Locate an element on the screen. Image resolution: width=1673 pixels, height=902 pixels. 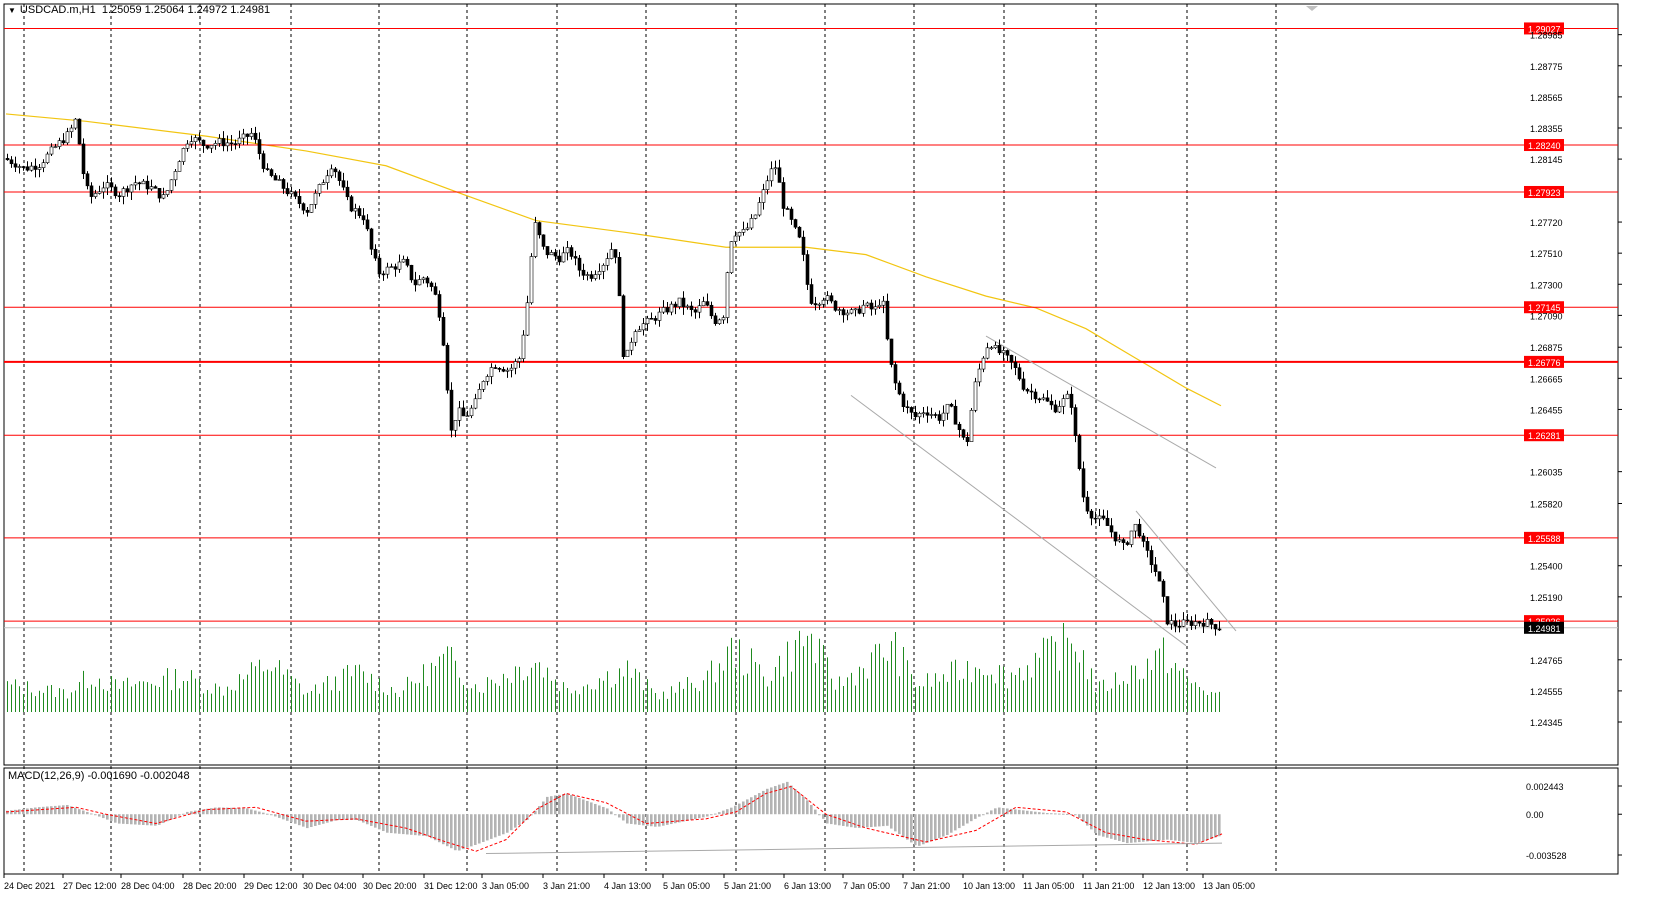
channel-upper-line is located at coordinates (1101, 402).